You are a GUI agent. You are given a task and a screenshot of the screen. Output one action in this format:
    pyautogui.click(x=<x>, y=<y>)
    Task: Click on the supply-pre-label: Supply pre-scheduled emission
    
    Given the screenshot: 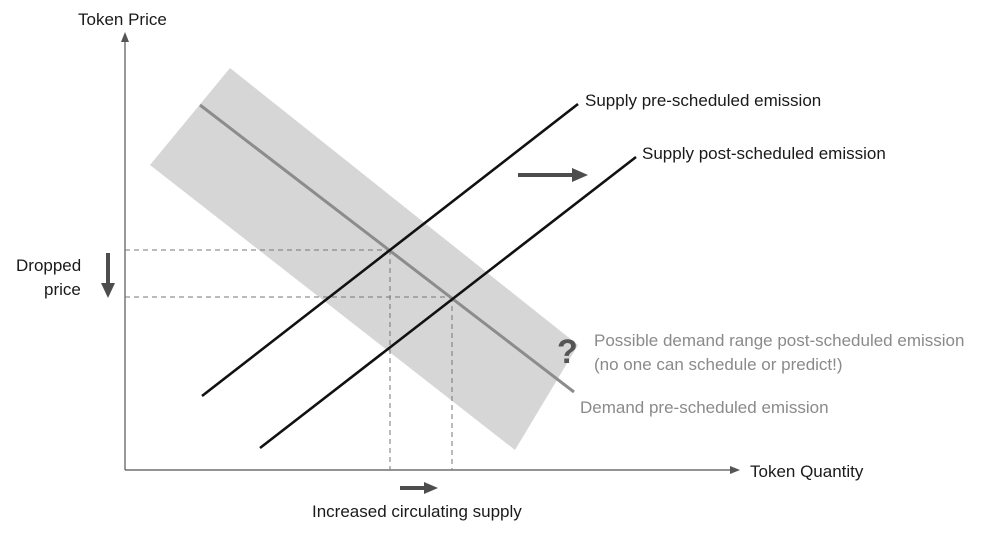 What is the action you would take?
    pyautogui.click(x=703, y=100)
    